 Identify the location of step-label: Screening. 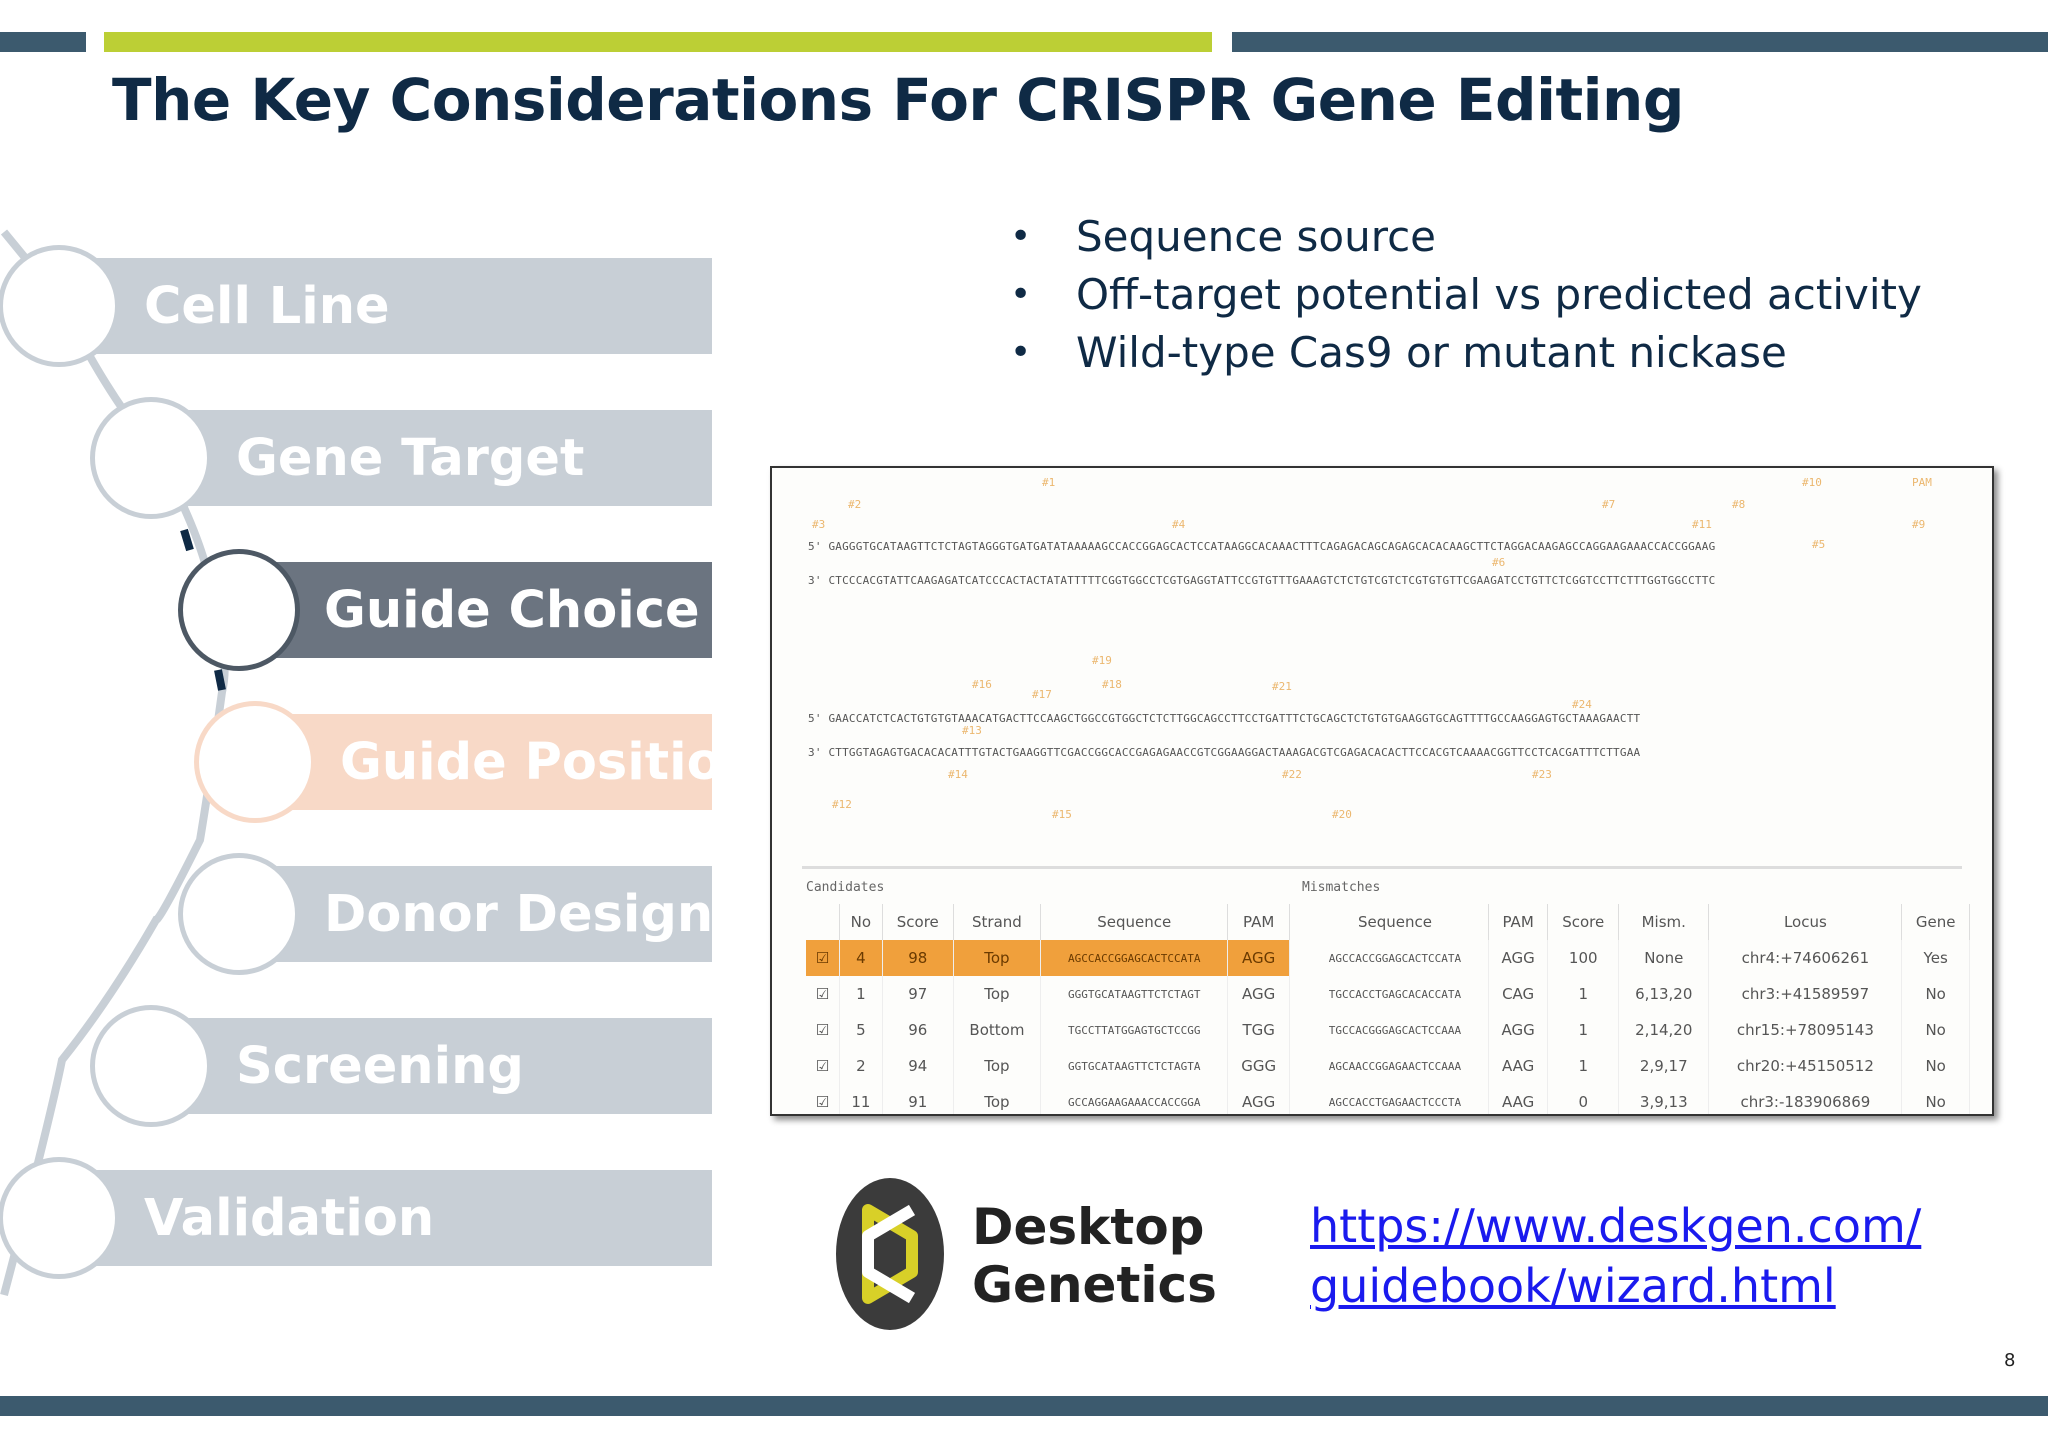
(380, 1066).